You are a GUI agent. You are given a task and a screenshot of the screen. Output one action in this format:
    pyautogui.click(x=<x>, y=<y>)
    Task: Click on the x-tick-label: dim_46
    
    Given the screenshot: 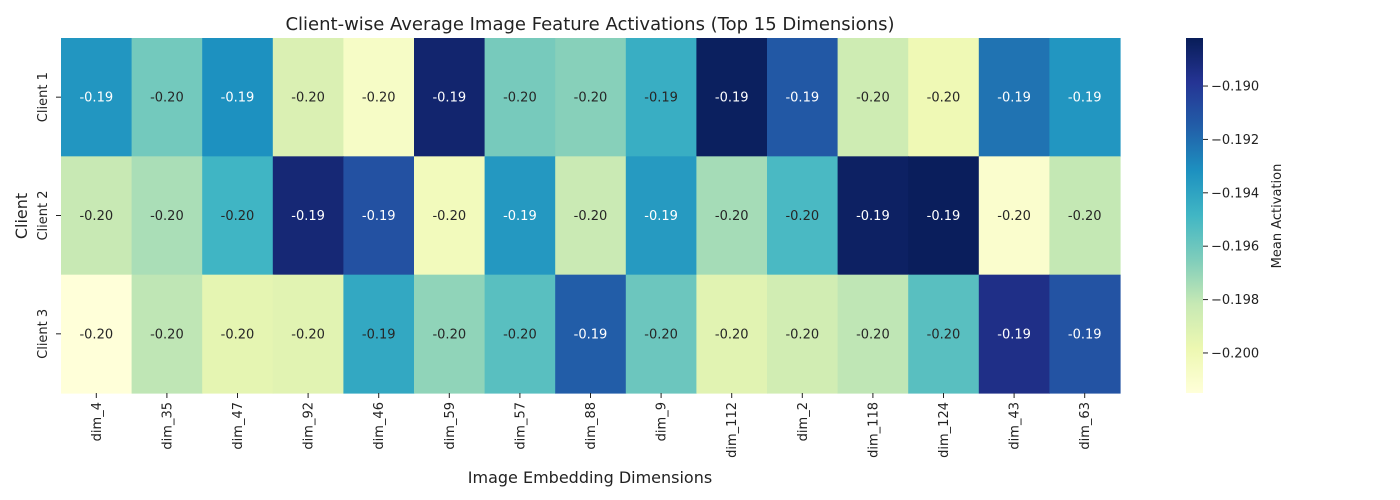 What is the action you would take?
    pyautogui.click(x=379, y=426)
    